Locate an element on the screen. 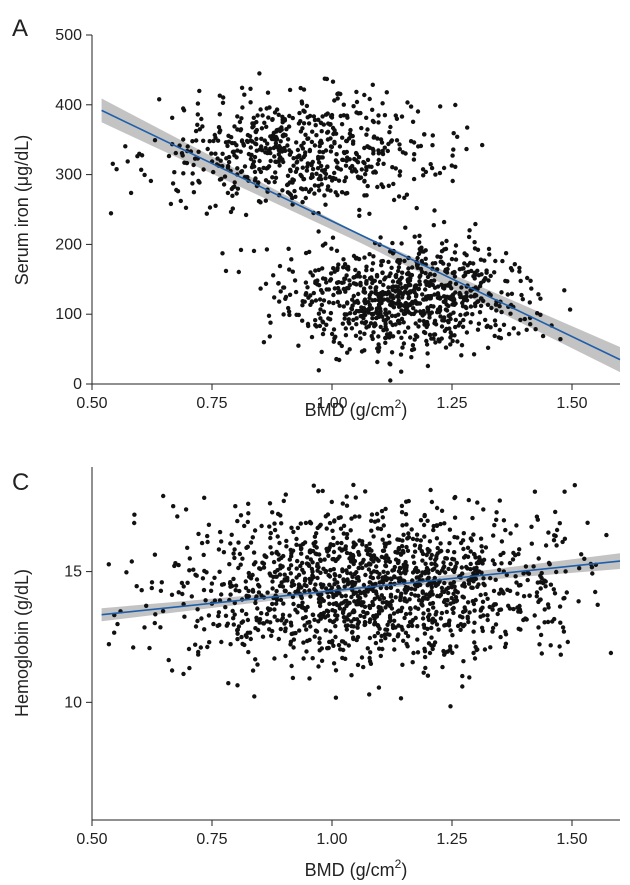  y-axis-title: Serum iron (μg/dL) is located at coordinates (22, 210).